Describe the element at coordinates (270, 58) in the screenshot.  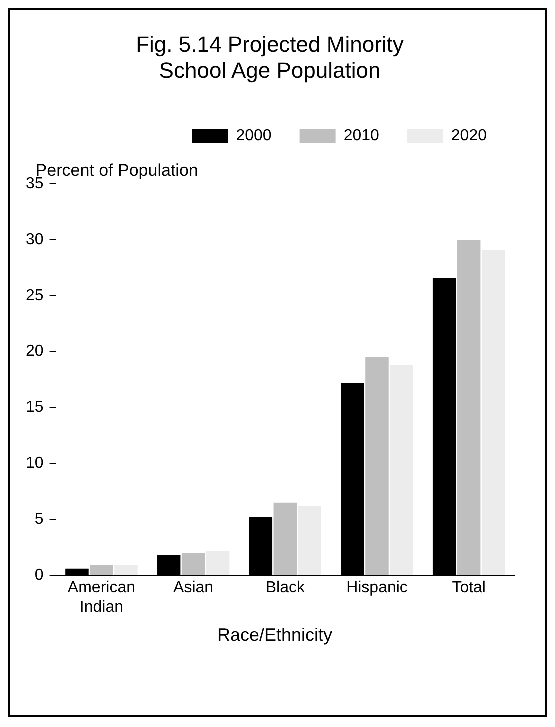
I see `chart-title: Fig. 5.14 Projected Minority School Age Population` at that location.